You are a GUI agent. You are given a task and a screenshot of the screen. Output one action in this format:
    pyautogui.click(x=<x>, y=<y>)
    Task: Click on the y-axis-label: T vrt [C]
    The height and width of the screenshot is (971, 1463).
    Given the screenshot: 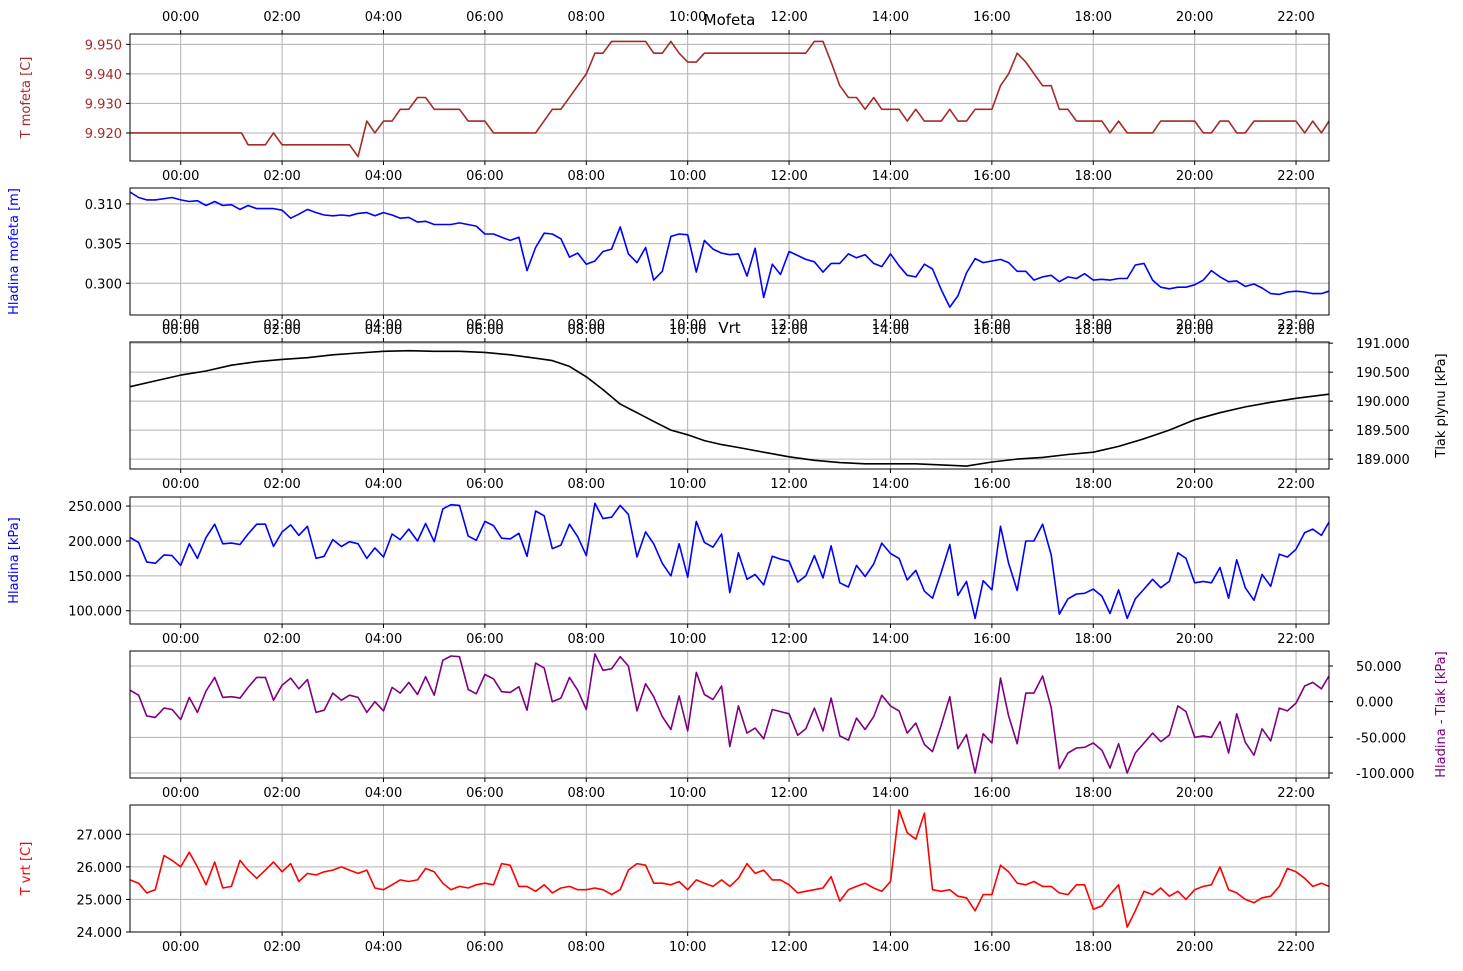 What is the action you would take?
    pyautogui.click(x=26, y=869)
    